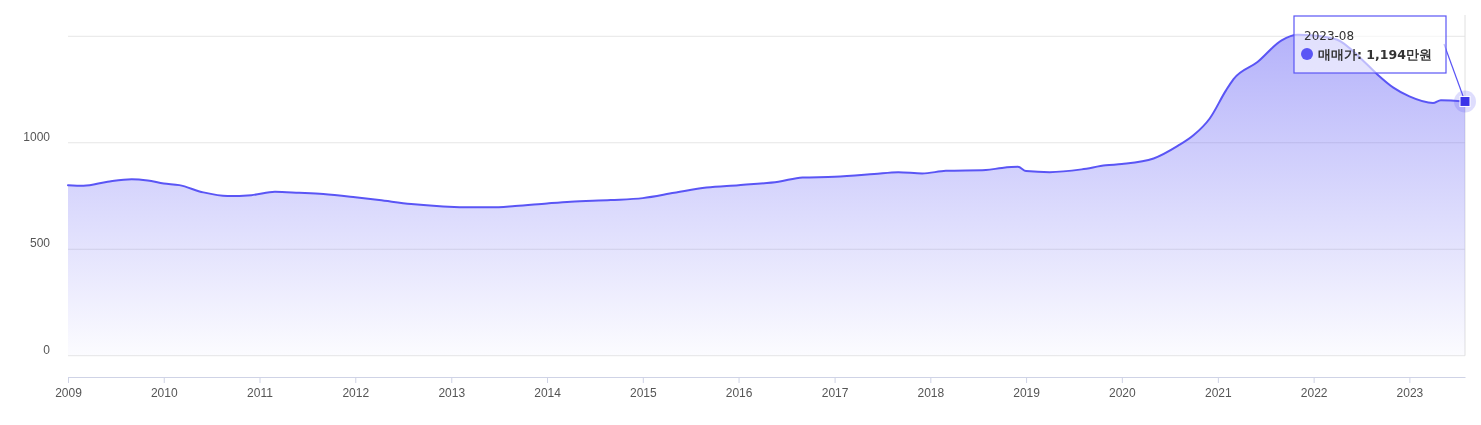  I want to click on y-tick-label: 500, so click(40, 243).